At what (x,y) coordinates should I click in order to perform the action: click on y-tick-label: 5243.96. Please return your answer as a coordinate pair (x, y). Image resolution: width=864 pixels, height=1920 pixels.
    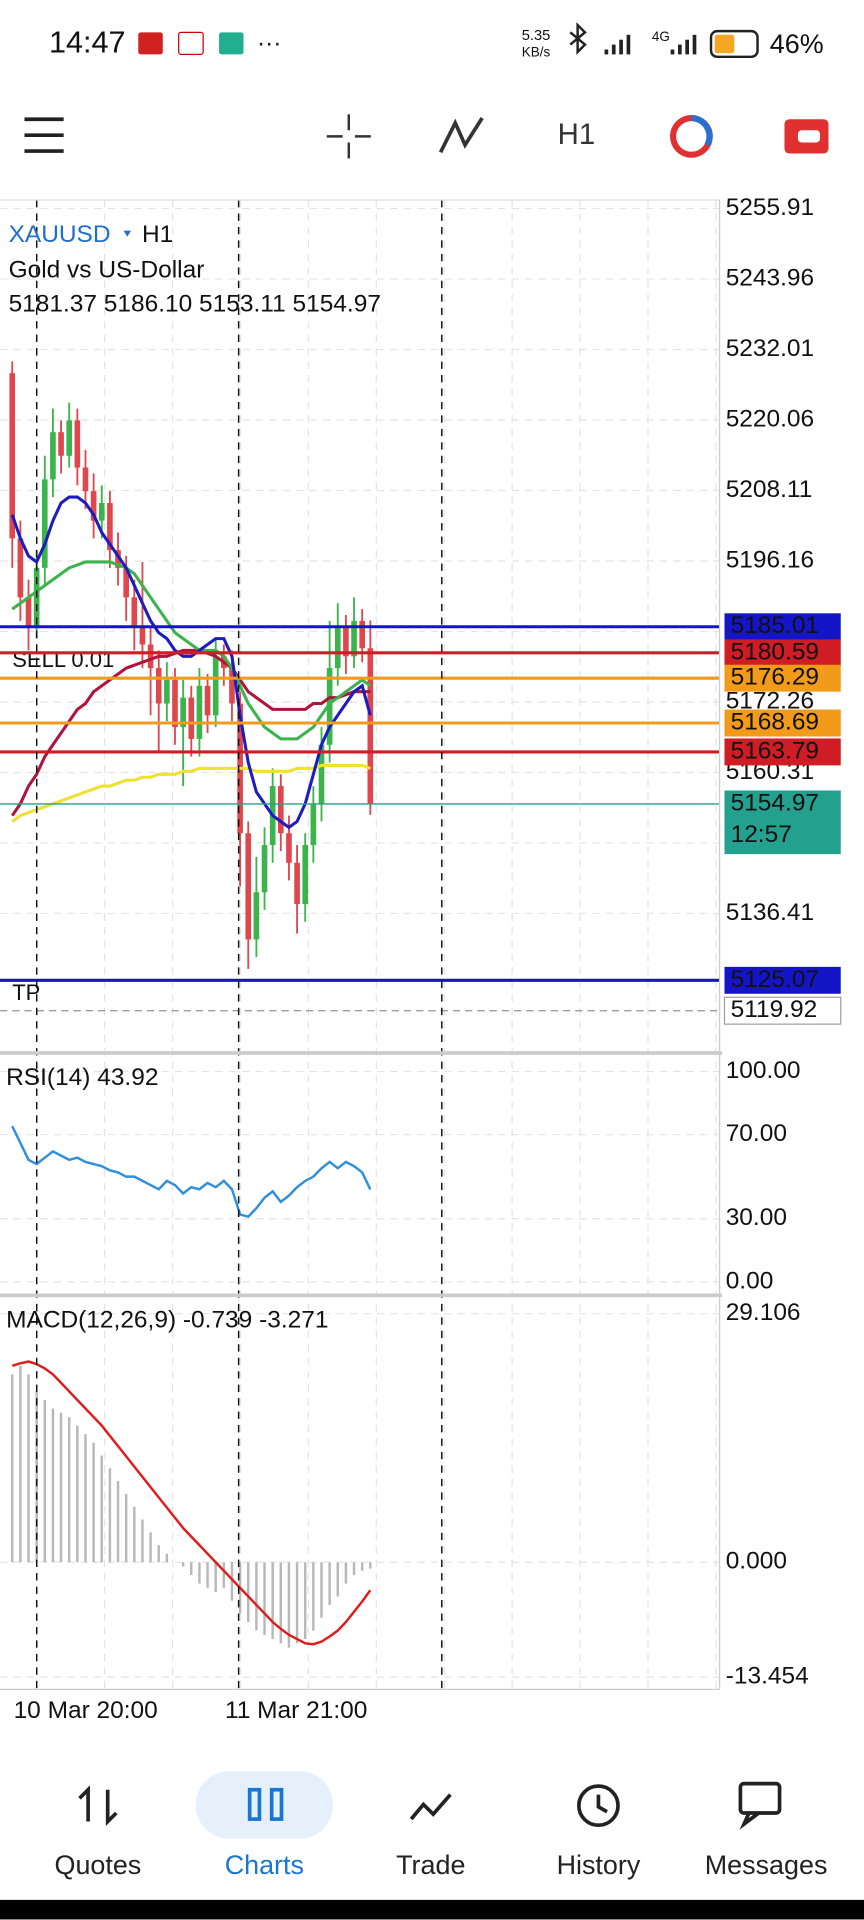
    Looking at the image, I should click on (770, 278).